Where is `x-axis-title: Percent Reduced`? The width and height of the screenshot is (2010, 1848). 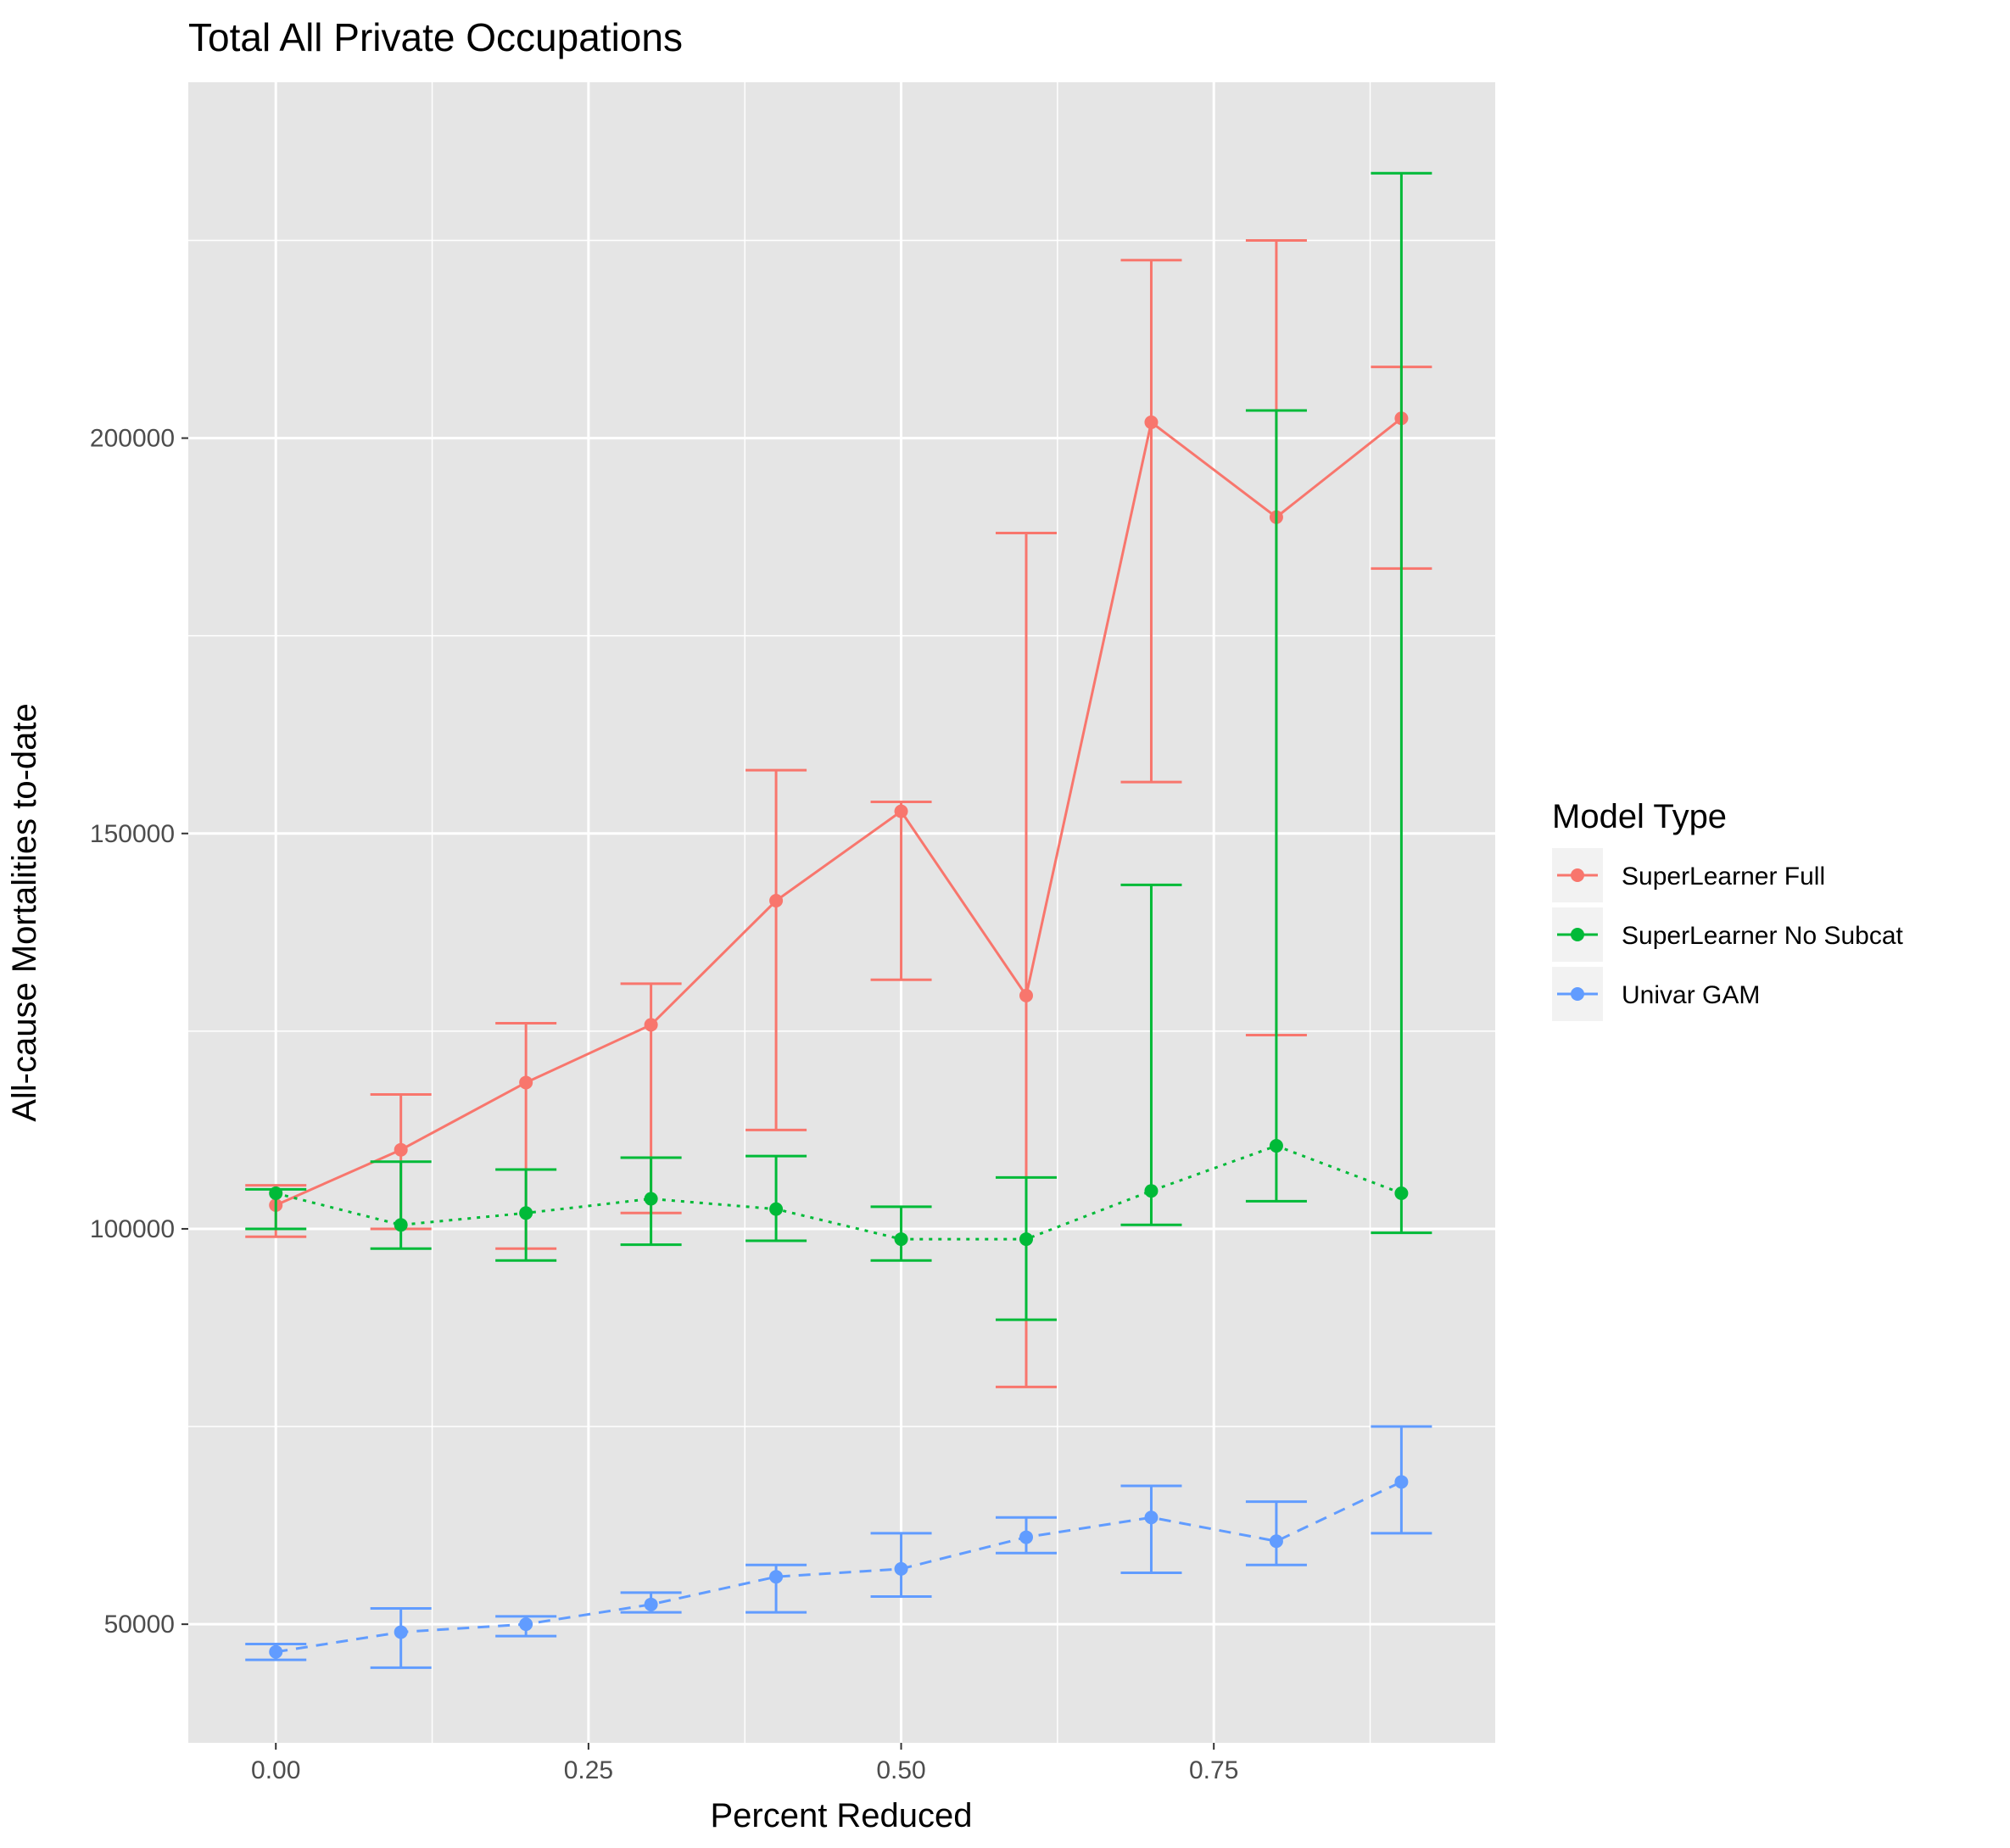
x-axis-title: Percent Reduced is located at coordinates (841, 1816).